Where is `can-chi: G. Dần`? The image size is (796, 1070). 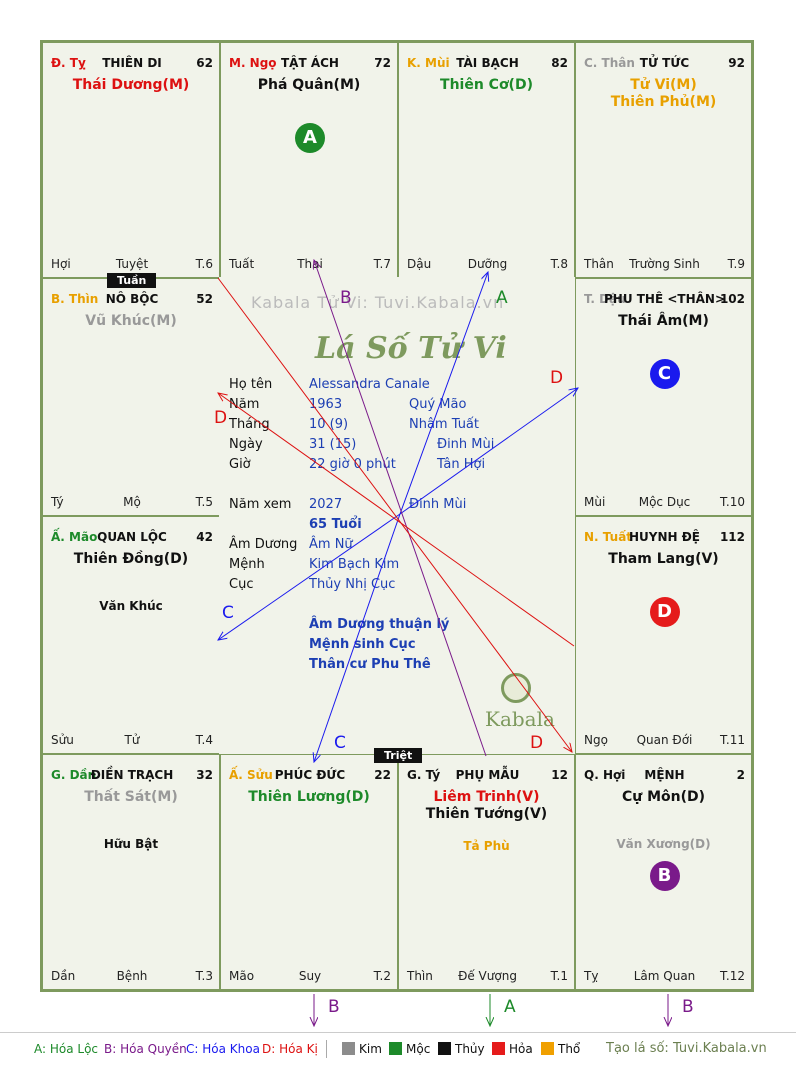
can-chi: G. Dần is located at coordinates (74, 775).